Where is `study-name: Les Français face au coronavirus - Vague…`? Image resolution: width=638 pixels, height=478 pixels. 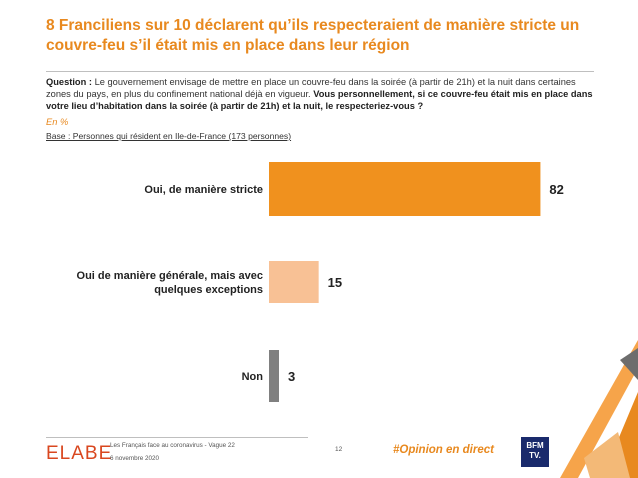 study-name: Les Français face au coronavirus - Vague… is located at coordinates (172, 445).